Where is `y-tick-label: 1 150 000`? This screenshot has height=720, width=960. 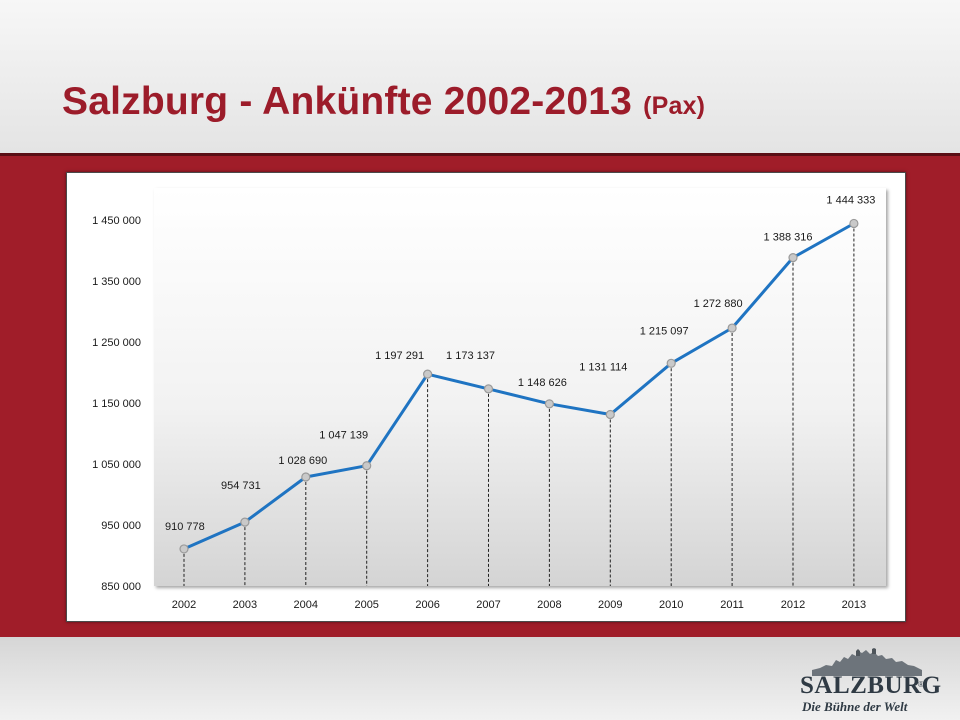 y-tick-label: 1 150 000 is located at coordinates (116, 404).